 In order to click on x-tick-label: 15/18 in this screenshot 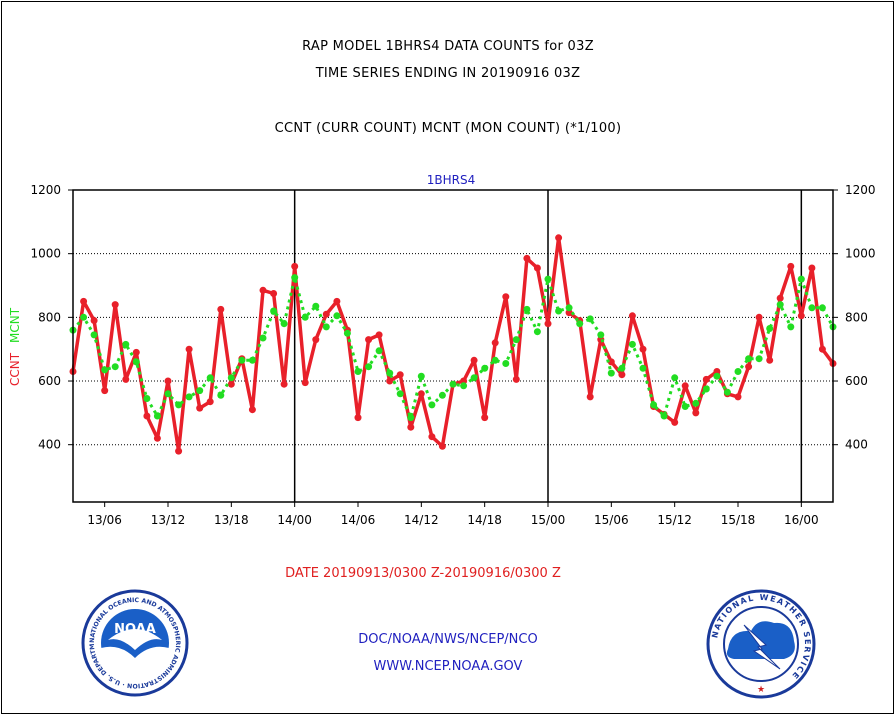, I will do `click(738, 520)`.